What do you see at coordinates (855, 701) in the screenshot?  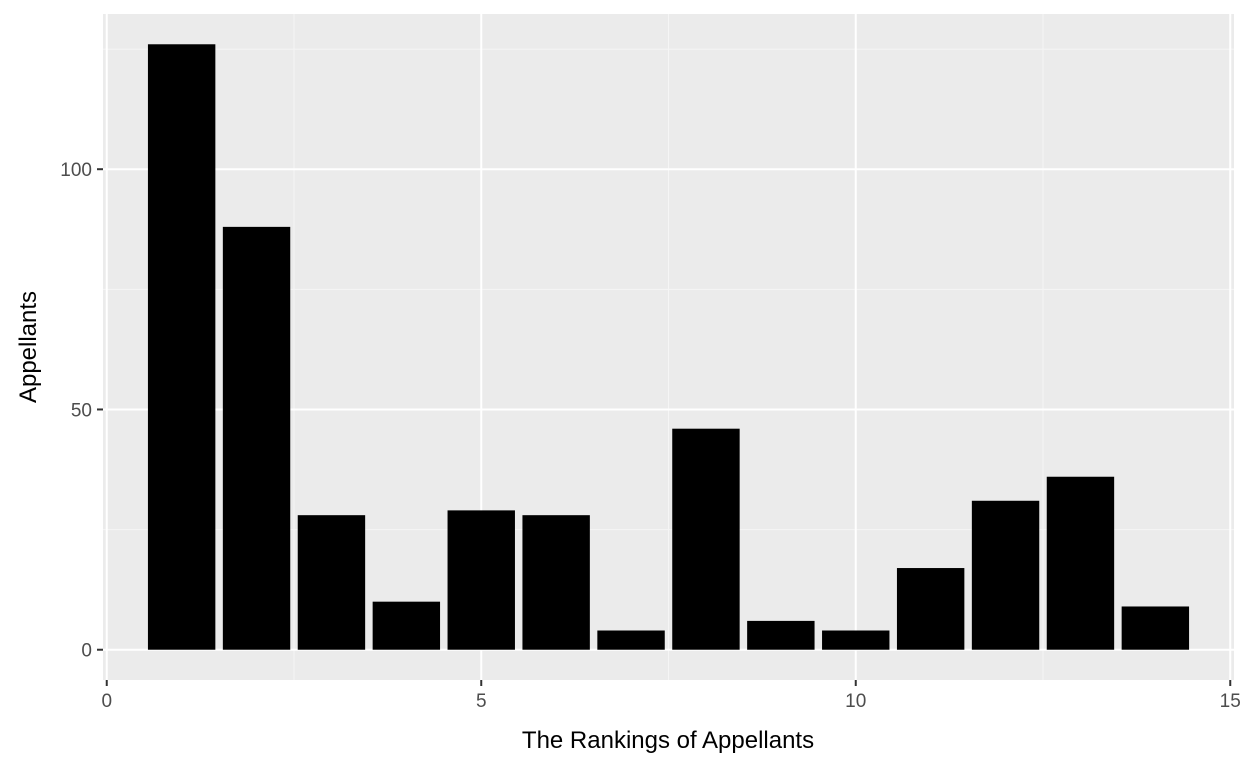 I see `x-tick-label: 10` at bounding box center [855, 701].